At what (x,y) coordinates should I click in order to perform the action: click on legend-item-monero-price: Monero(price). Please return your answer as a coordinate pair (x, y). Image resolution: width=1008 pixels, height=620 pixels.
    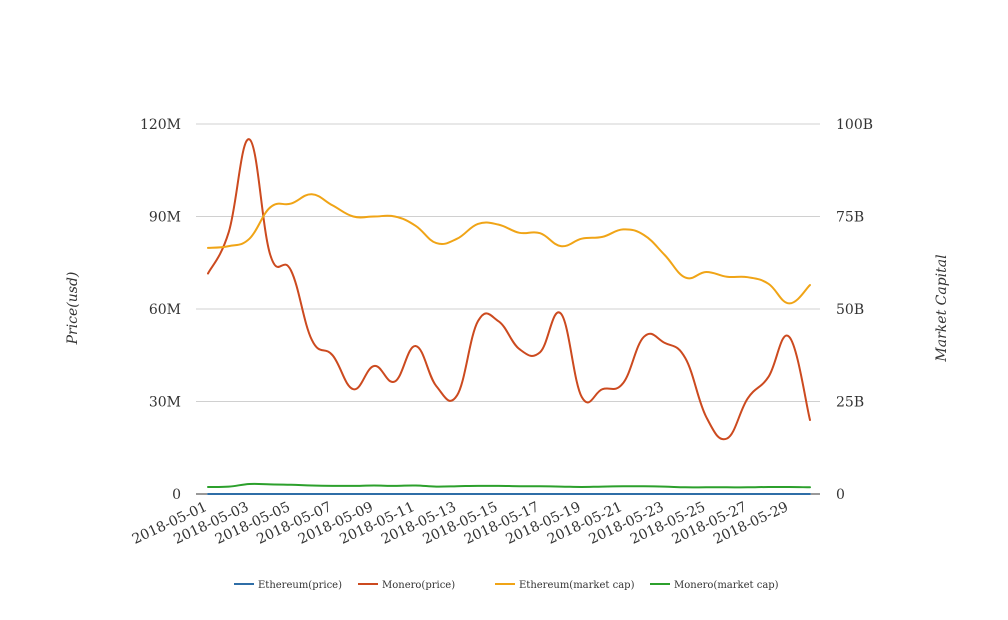
    Looking at the image, I should click on (406, 585).